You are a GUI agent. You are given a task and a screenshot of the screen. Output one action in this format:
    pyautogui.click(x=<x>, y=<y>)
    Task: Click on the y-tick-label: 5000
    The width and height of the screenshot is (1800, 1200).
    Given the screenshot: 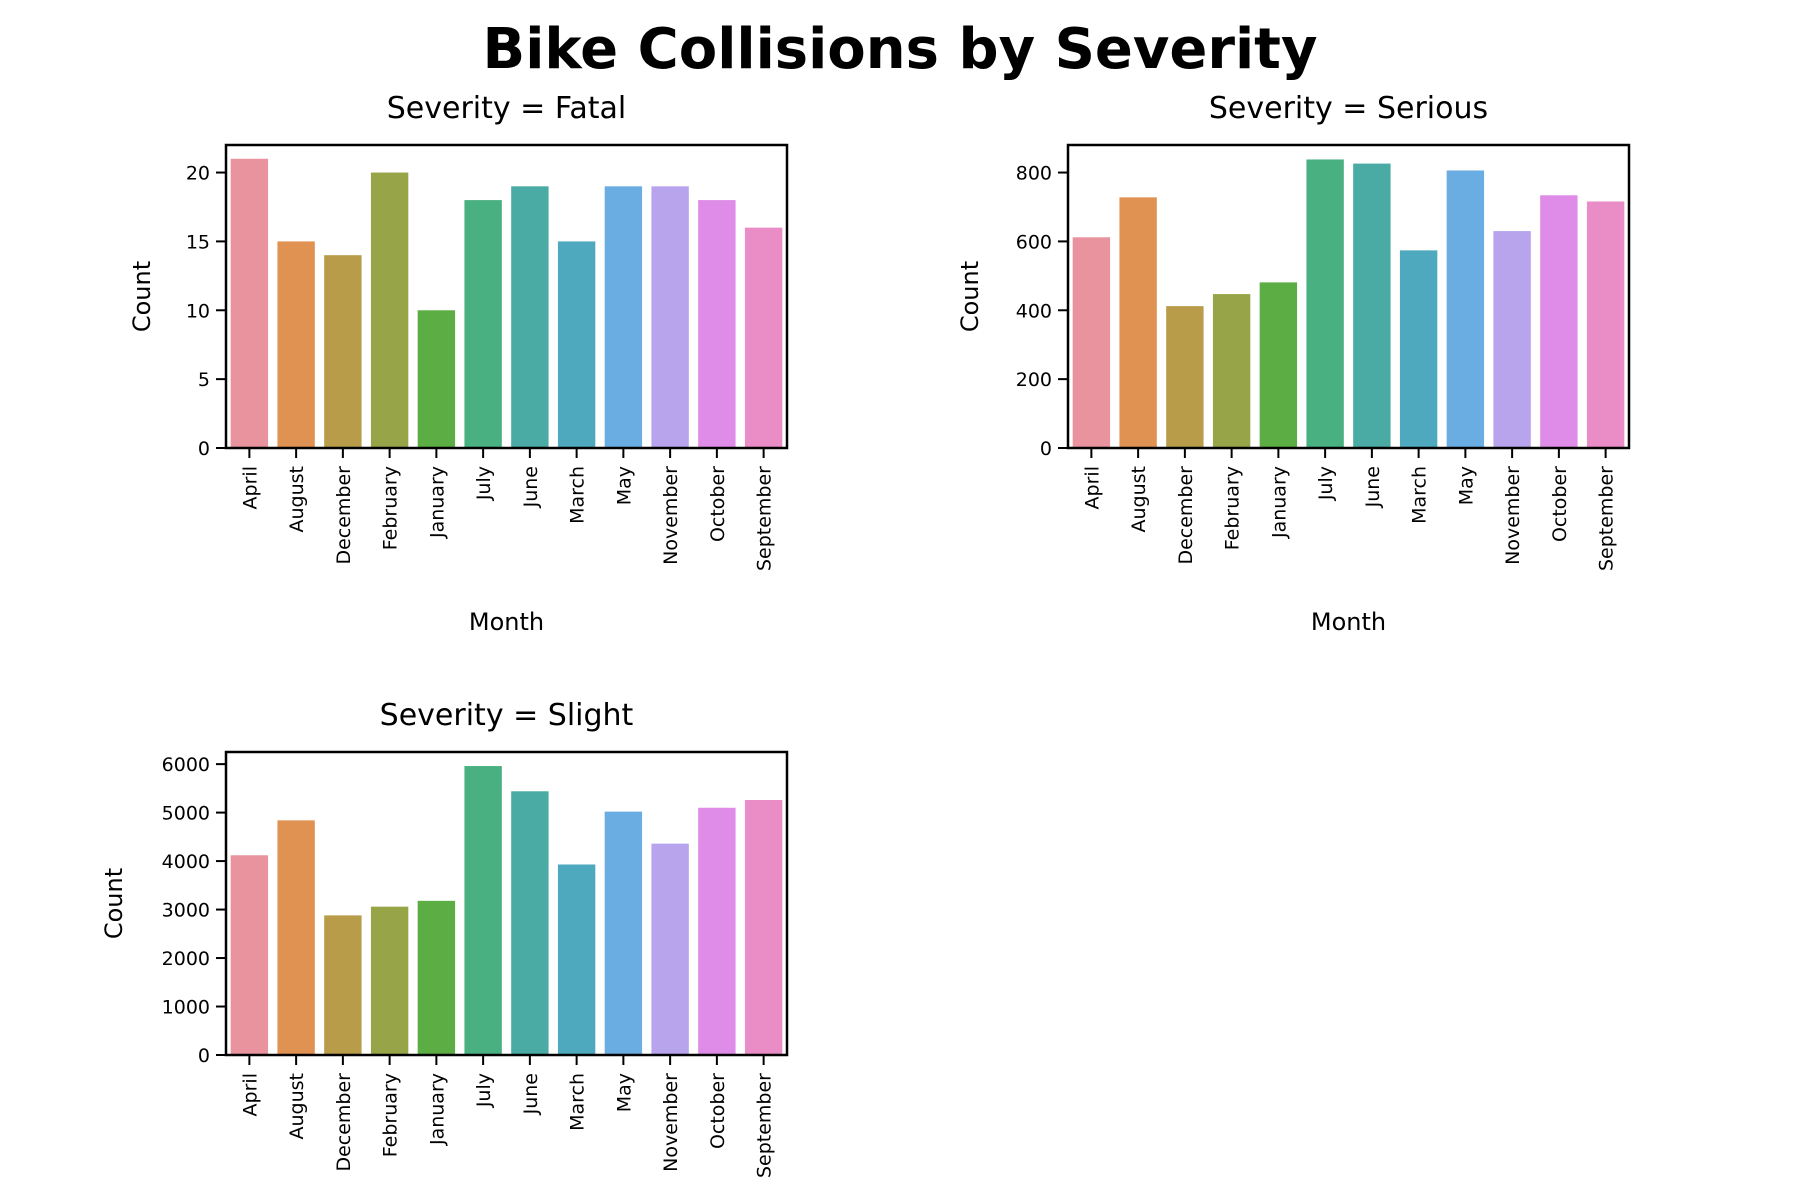 What is the action you would take?
    pyautogui.click(x=186, y=814)
    